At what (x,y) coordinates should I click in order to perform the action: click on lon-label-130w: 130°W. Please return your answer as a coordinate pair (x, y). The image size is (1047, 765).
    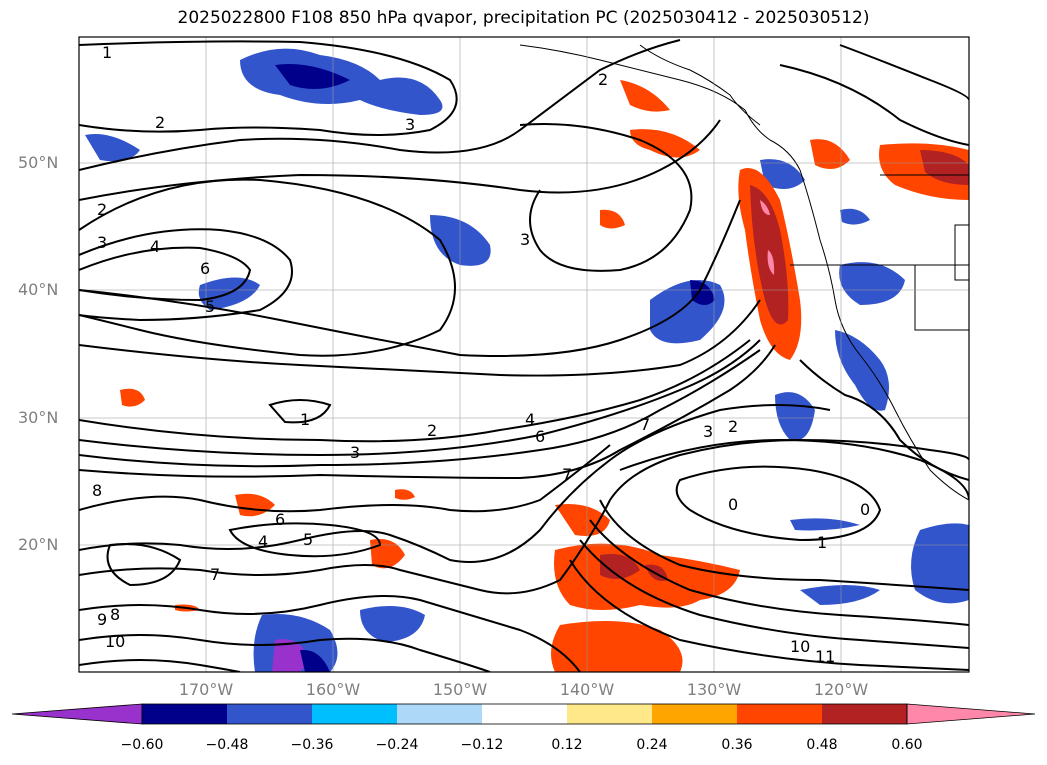
    Looking at the image, I should click on (714, 689).